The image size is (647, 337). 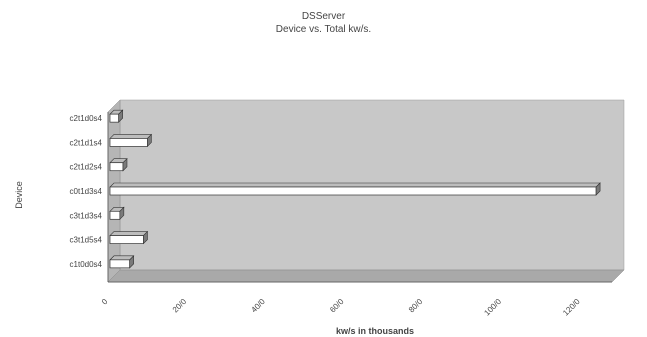 What do you see at coordinates (86, 240) in the screenshot?
I see `y-tick-label: c3t1d5s4` at bounding box center [86, 240].